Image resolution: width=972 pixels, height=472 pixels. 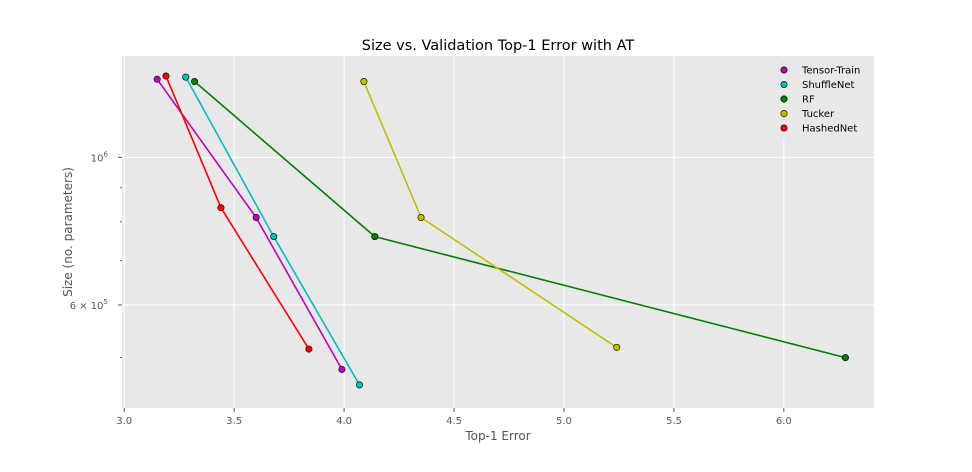 I want to click on y-tick-label: 106, so click(x=100, y=157).